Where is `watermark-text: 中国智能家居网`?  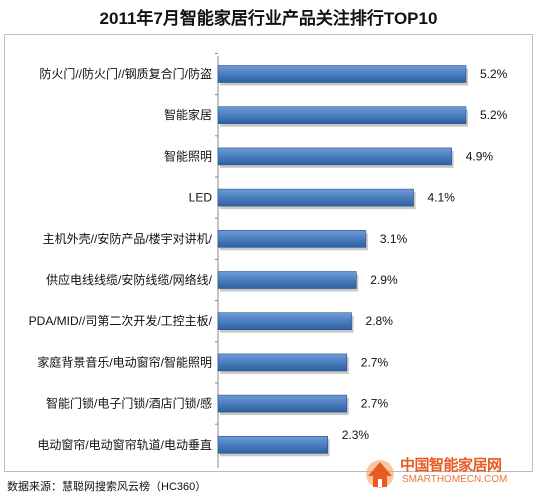
watermark-text: 中国智能家居网 is located at coordinates (451, 465).